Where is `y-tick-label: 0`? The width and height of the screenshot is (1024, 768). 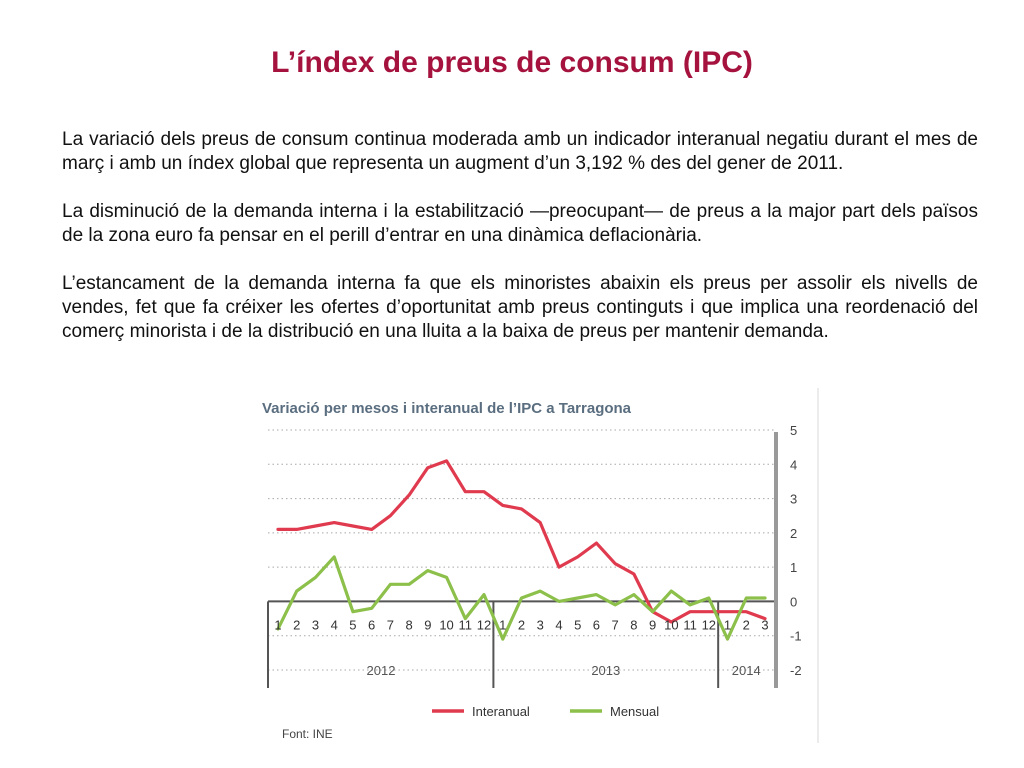 y-tick-label: 0 is located at coordinates (793, 601).